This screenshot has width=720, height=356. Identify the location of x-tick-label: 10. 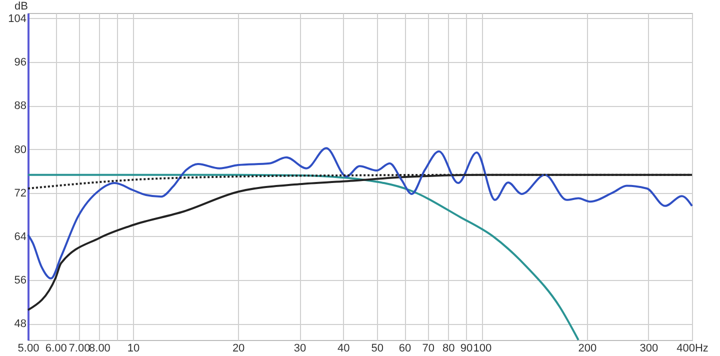
(133, 348).